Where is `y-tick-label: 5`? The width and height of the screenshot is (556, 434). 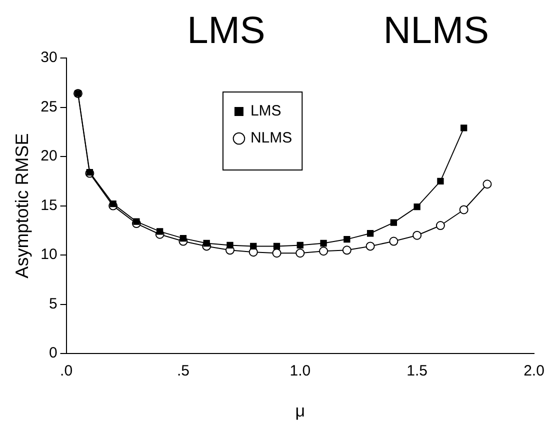
y-tick-label: 5 is located at coordinates (53, 303).